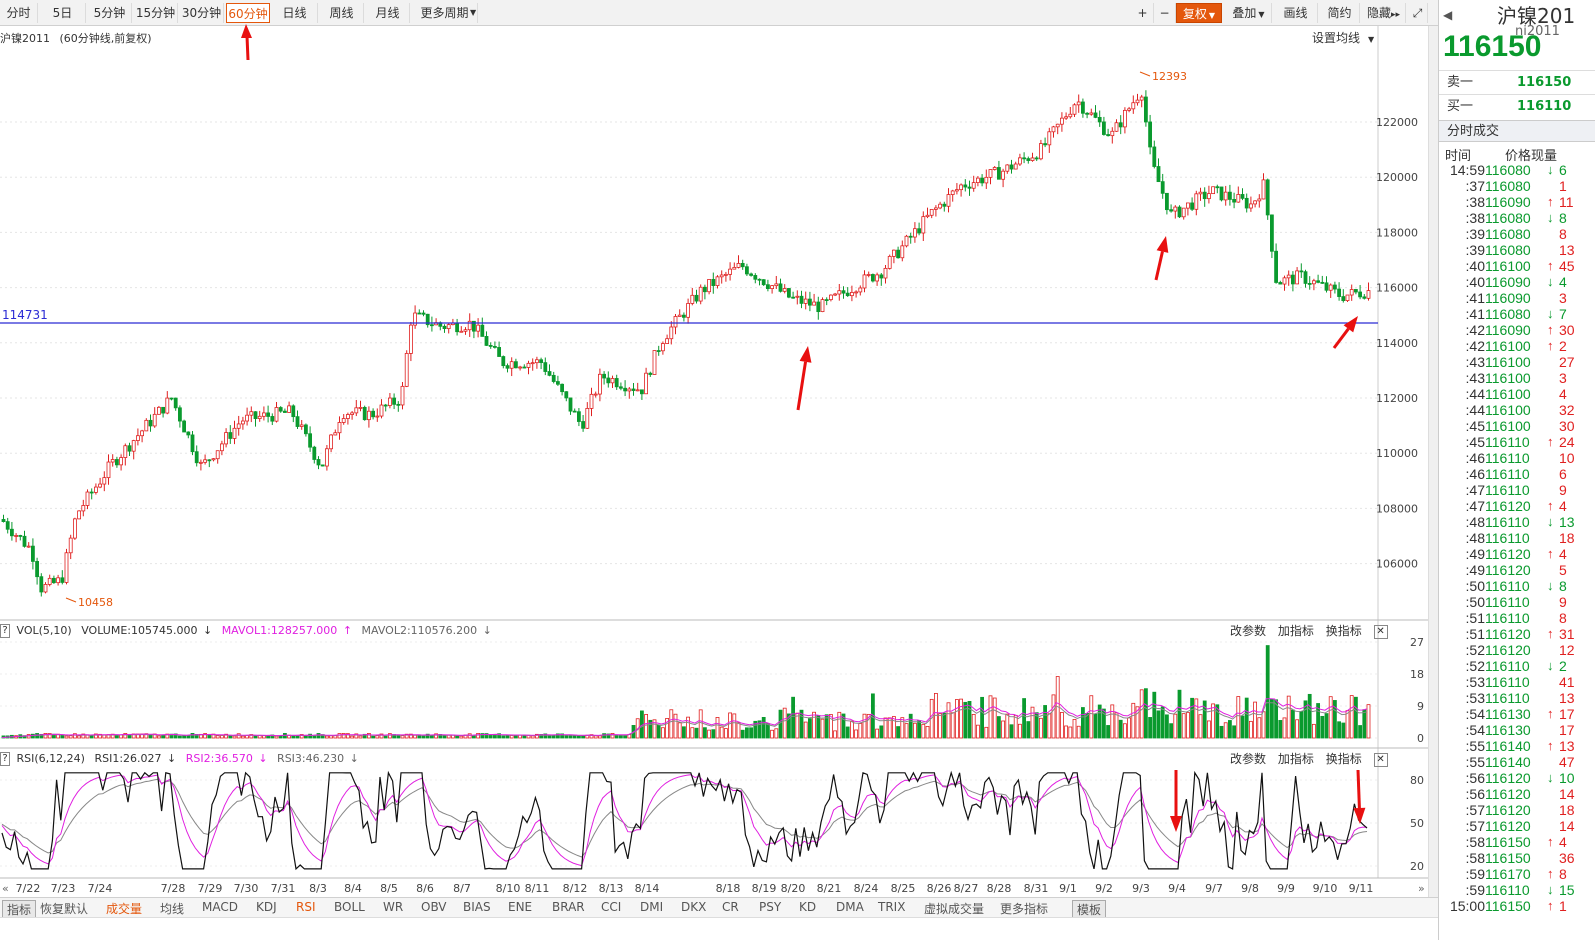  Describe the element at coordinates (954, 909) in the screenshot. I see `indicator-tab-21: 虚拟成交量` at that location.